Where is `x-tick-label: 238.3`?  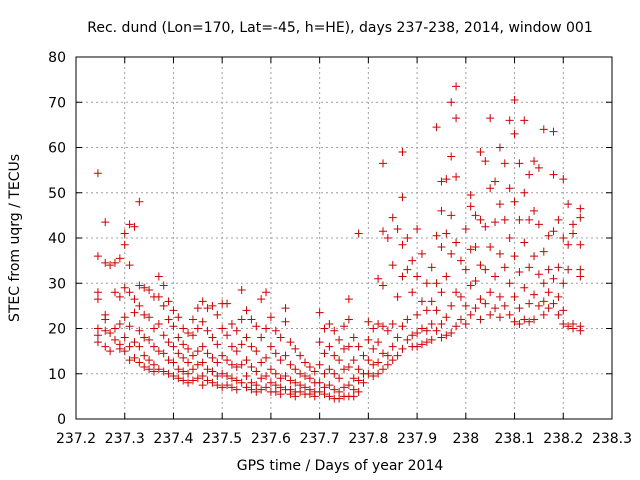 x-tick-label: 238.3 is located at coordinates (612, 439).